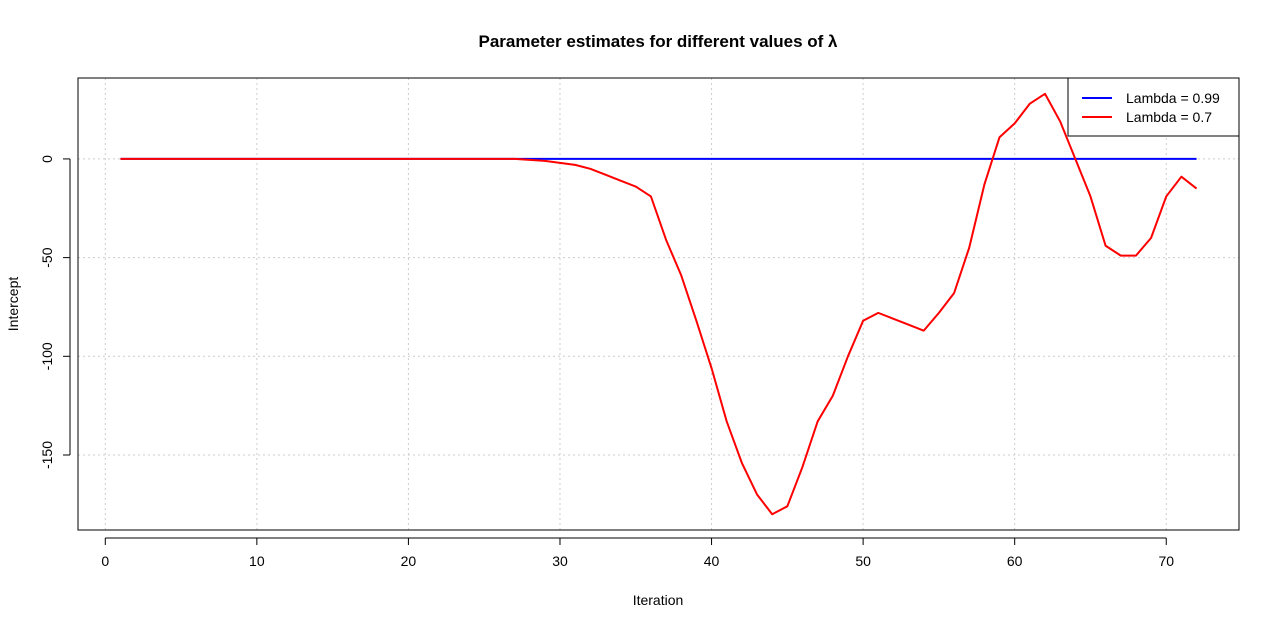 The height and width of the screenshot is (629, 1280). I want to click on legend-box, so click(1153, 107).